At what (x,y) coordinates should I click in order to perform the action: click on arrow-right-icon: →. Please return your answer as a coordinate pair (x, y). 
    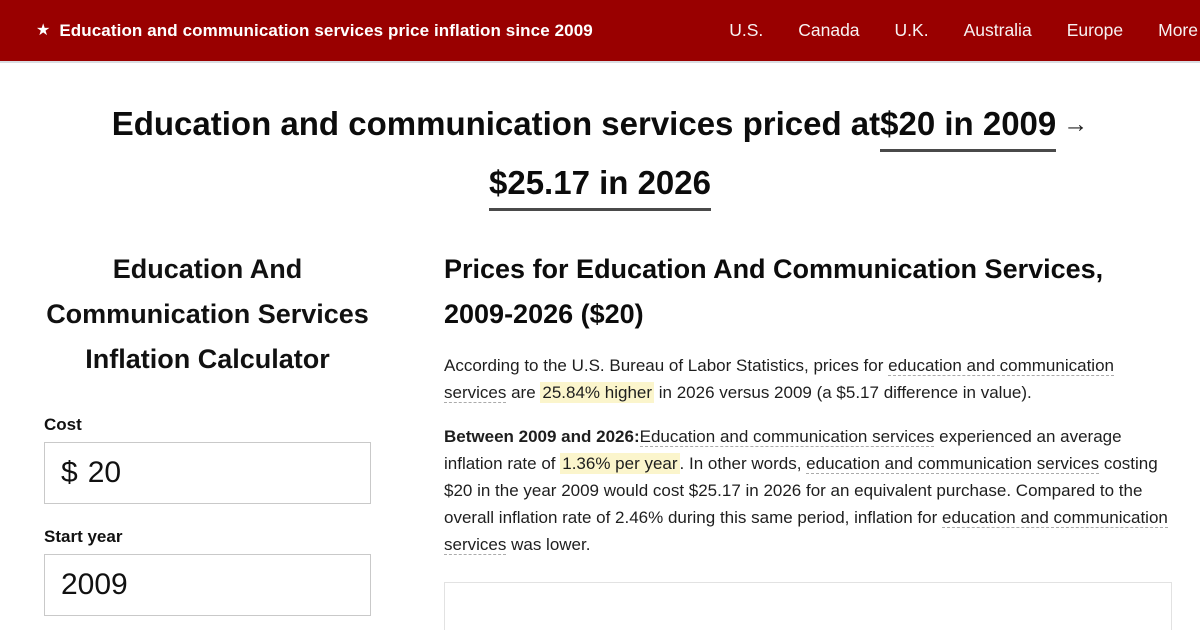
    Looking at the image, I should click on (1076, 124).